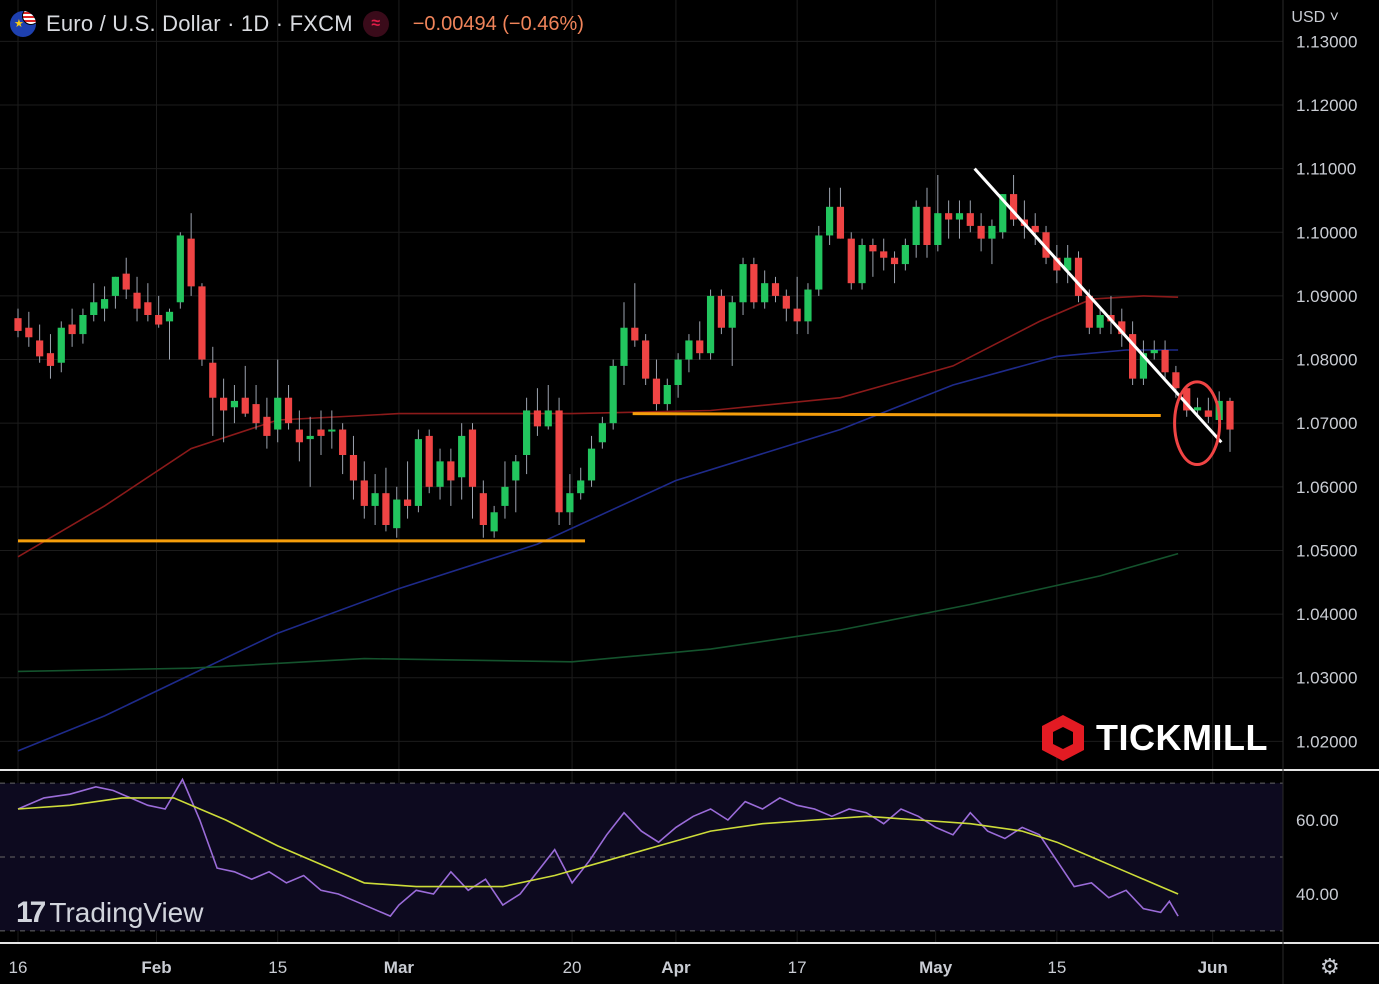  What do you see at coordinates (1197, 423) in the screenshot?
I see `highlight-circle` at bounding box center [1197, 423].